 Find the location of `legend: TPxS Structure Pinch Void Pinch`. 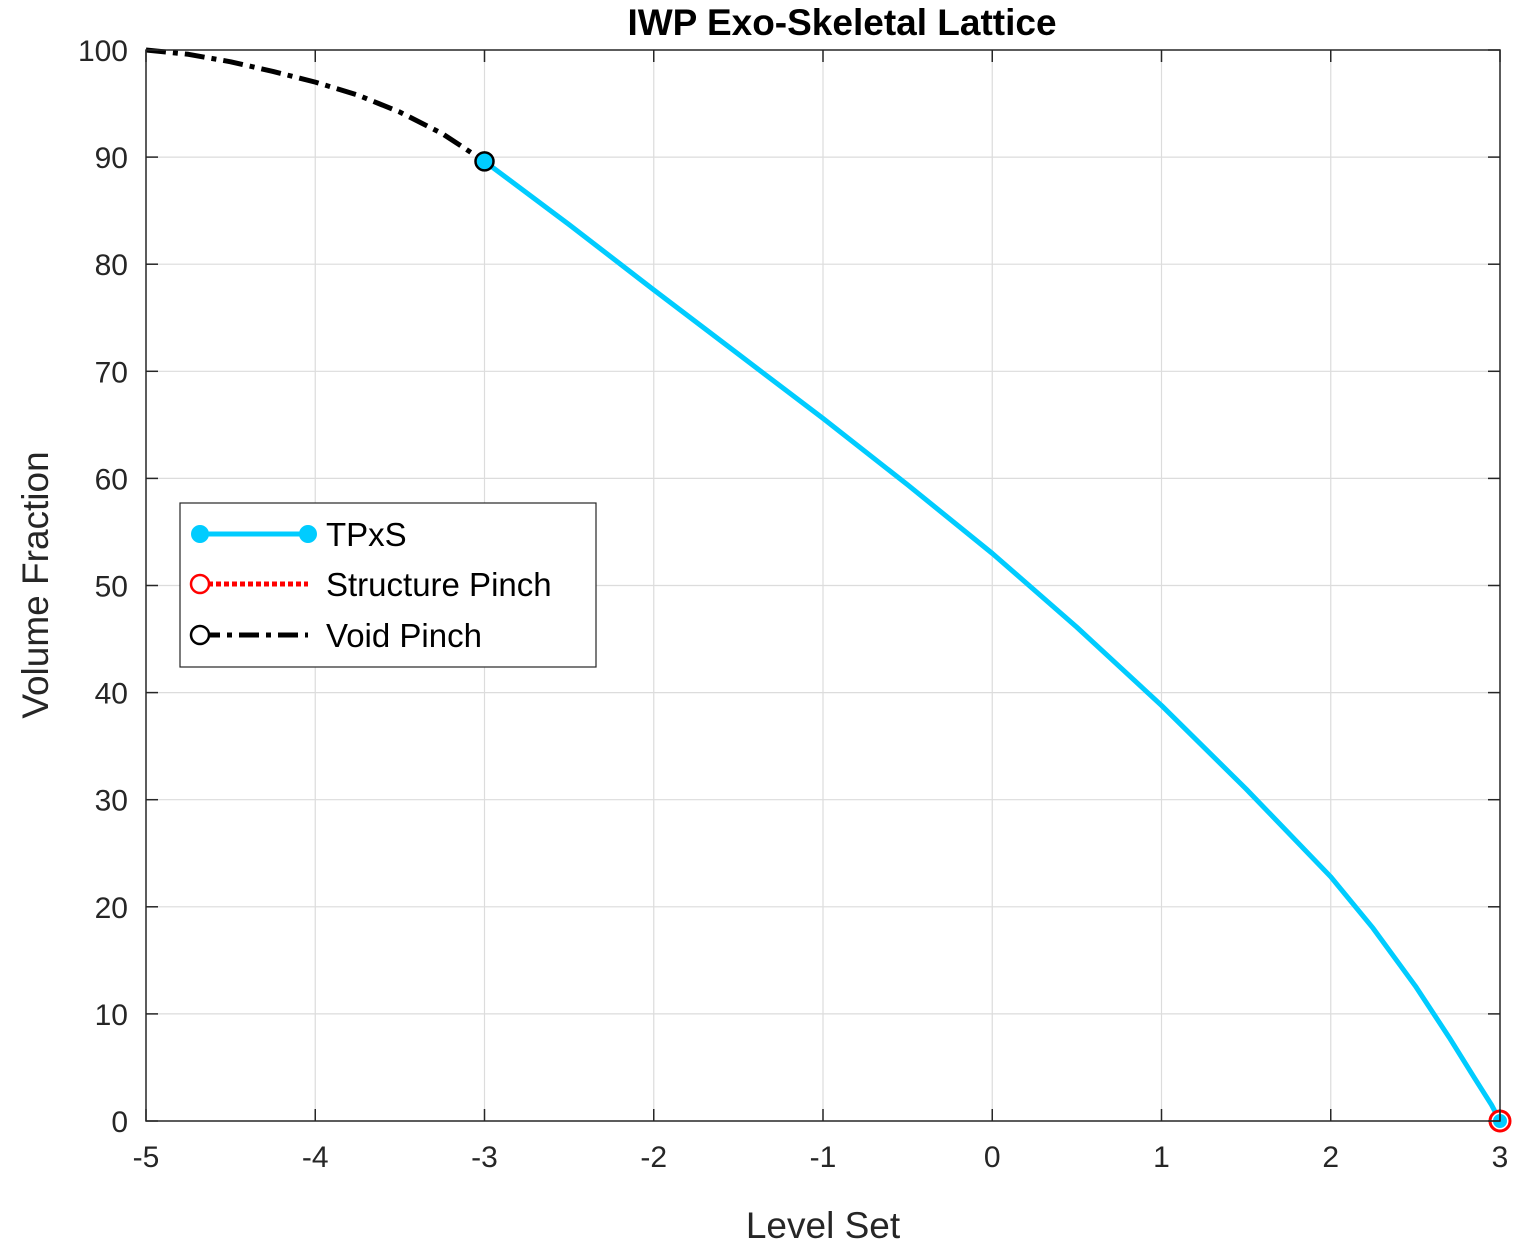

legend: TPxS Structure Pinch Void Pinch is located at coordinates (388, 585).